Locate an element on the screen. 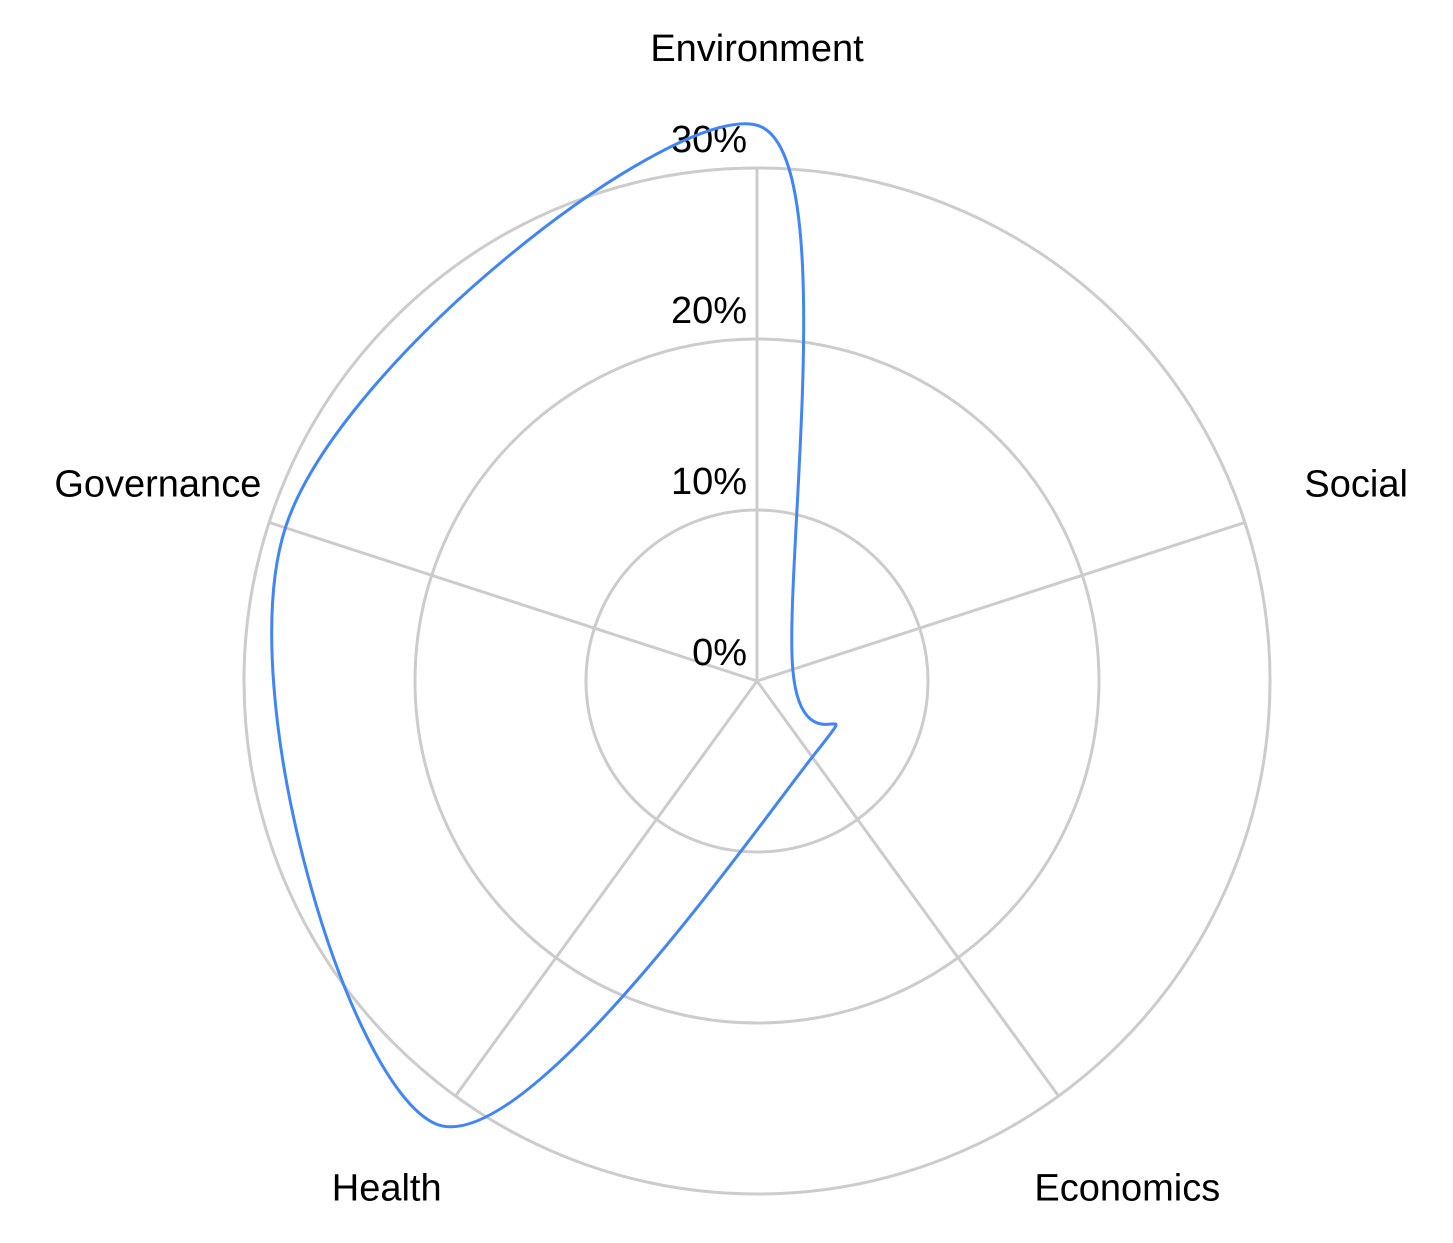 This screenshot has width=1453, height=1243. y-tick-label: 20% is located at coordinates (709, 311).